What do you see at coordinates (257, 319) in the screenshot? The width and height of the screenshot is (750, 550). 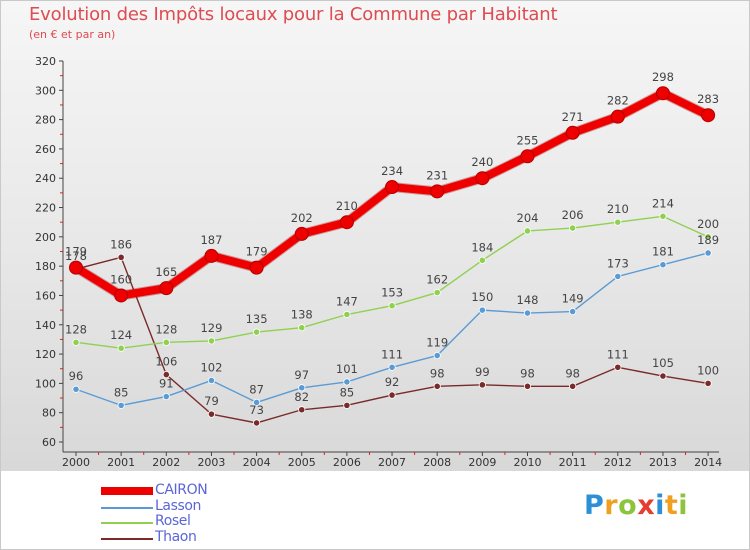 I see `data-label-rosel-2004: 135` at bounding box center [257, 319].